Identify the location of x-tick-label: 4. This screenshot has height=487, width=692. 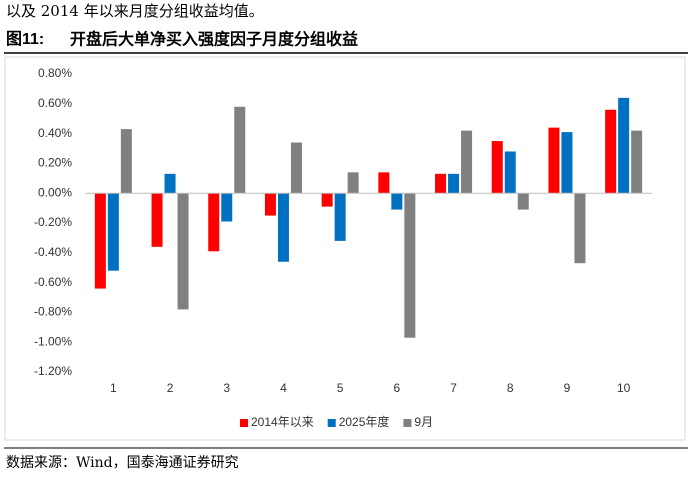
(283, 388).